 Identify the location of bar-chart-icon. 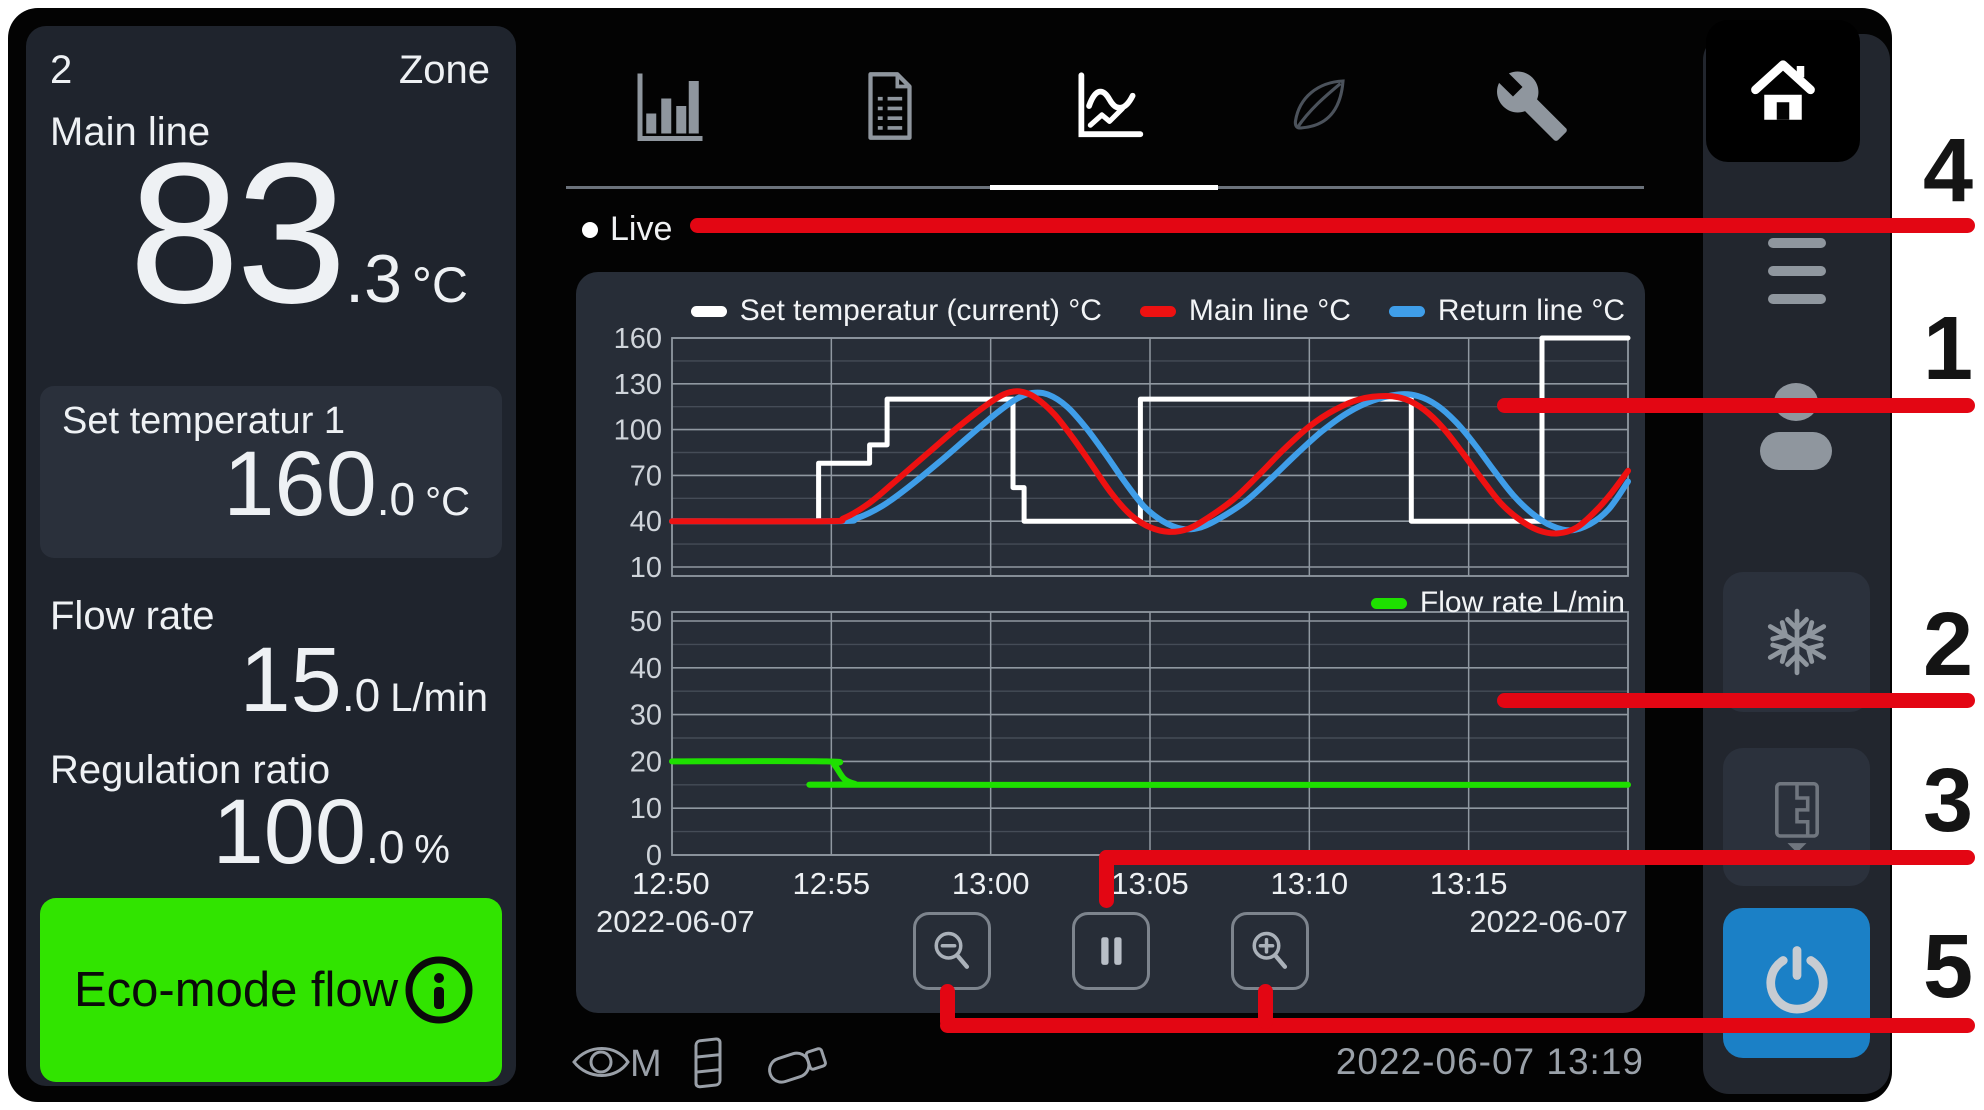
(670, 107).